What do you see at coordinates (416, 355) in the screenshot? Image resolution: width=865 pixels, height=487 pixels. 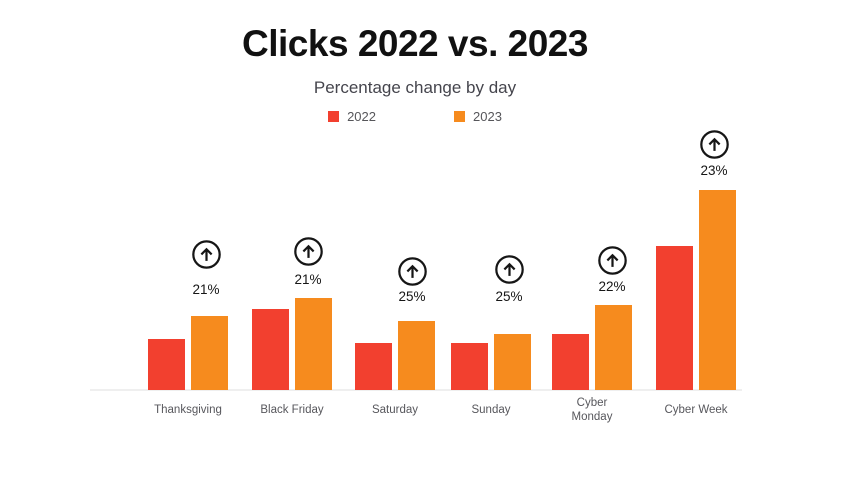 I see `bar-2023-saturday` at bounding box center [416, 355].